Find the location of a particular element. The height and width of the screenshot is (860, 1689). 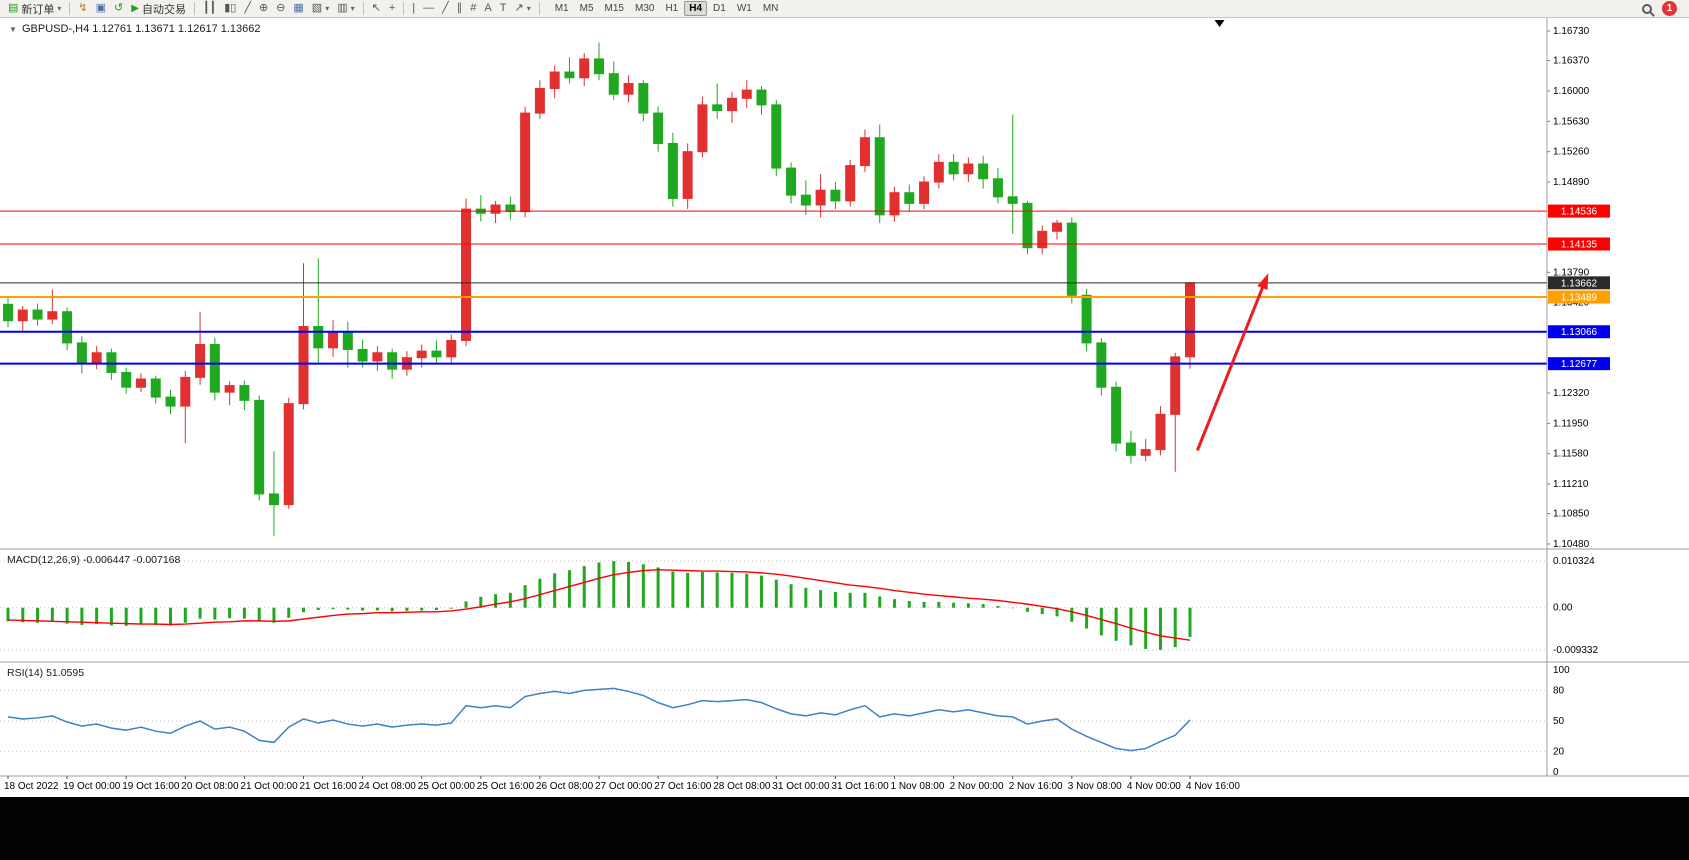

refresh-button: ↺ is located at coordinates (118, 9).